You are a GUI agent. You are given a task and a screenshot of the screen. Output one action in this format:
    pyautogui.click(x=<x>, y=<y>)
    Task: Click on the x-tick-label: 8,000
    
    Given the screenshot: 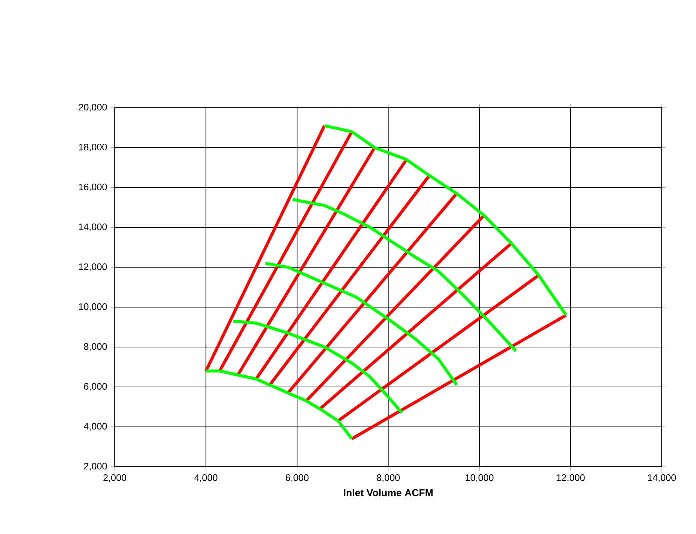 What is the action you would take?
    pyautogui.click(x=388, y=478)
    